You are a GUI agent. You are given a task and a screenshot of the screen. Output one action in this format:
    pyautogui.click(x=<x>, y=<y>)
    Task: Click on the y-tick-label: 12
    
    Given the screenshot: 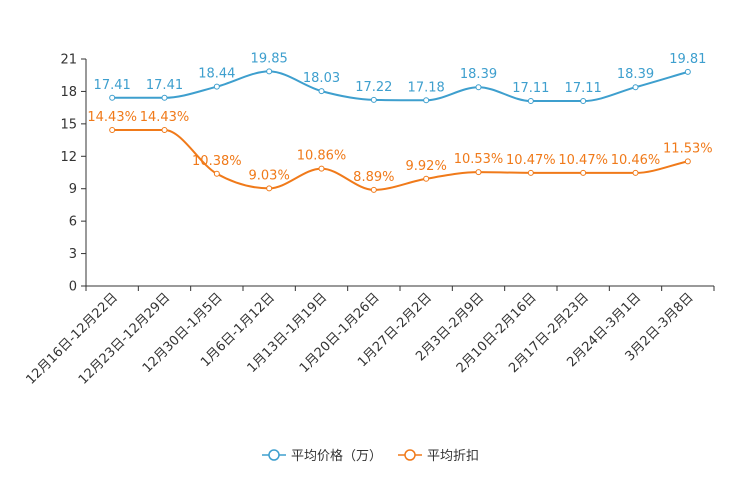 What is the action you would take?
    pyautogui.click(x=68, y=157)
    